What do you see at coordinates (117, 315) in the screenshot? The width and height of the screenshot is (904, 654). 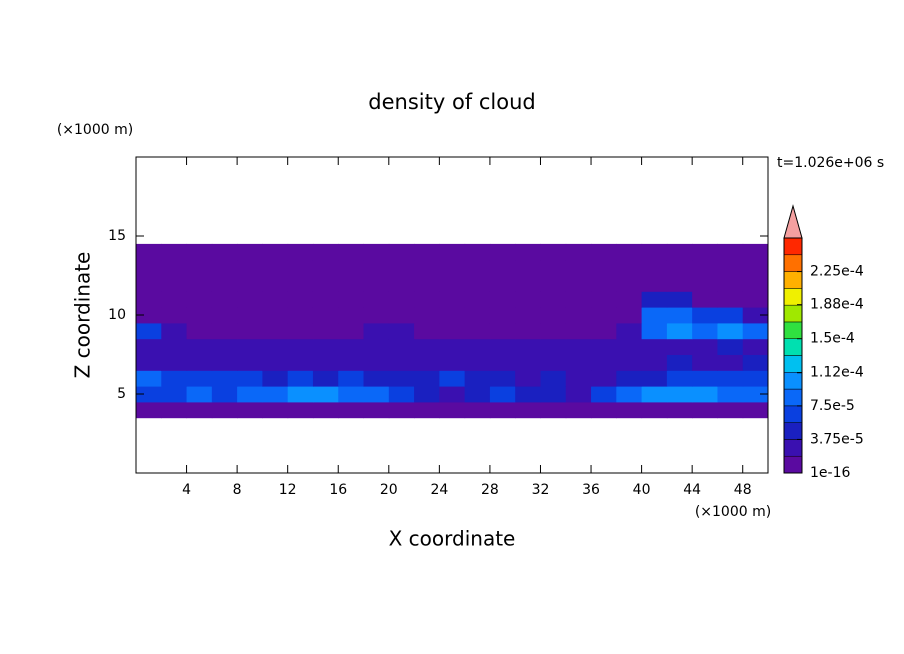 I see `y-tick-label: 10` at bounding box center [117, 315].